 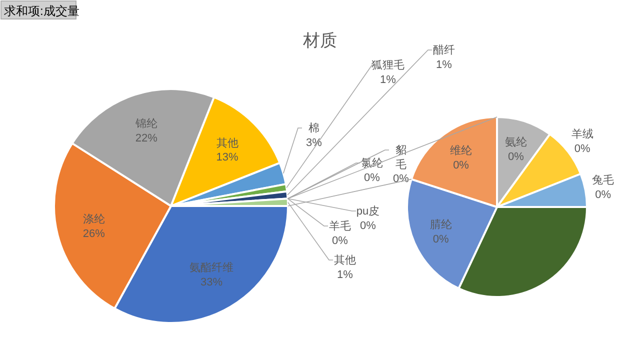 I want to click on slice-label: 氨纶, so click(x=515, y=142).